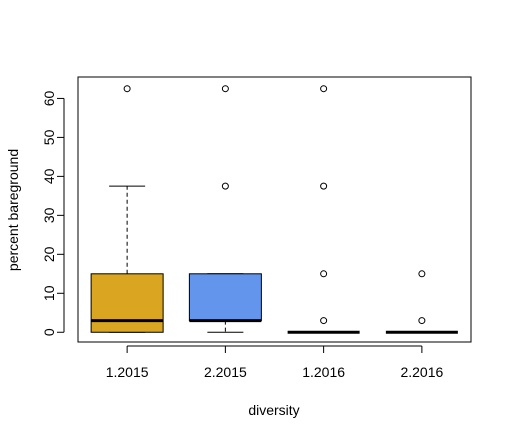  I want to click on x-tick-label: 1.2016, so click(323, 372).